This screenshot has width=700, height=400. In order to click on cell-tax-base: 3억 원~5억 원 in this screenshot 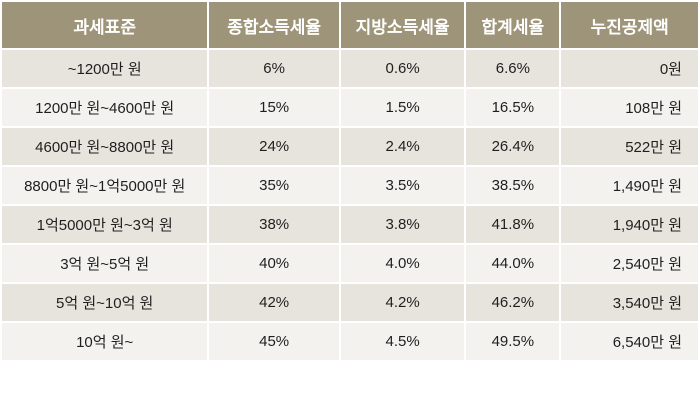, I will do `click(105, 263)`.